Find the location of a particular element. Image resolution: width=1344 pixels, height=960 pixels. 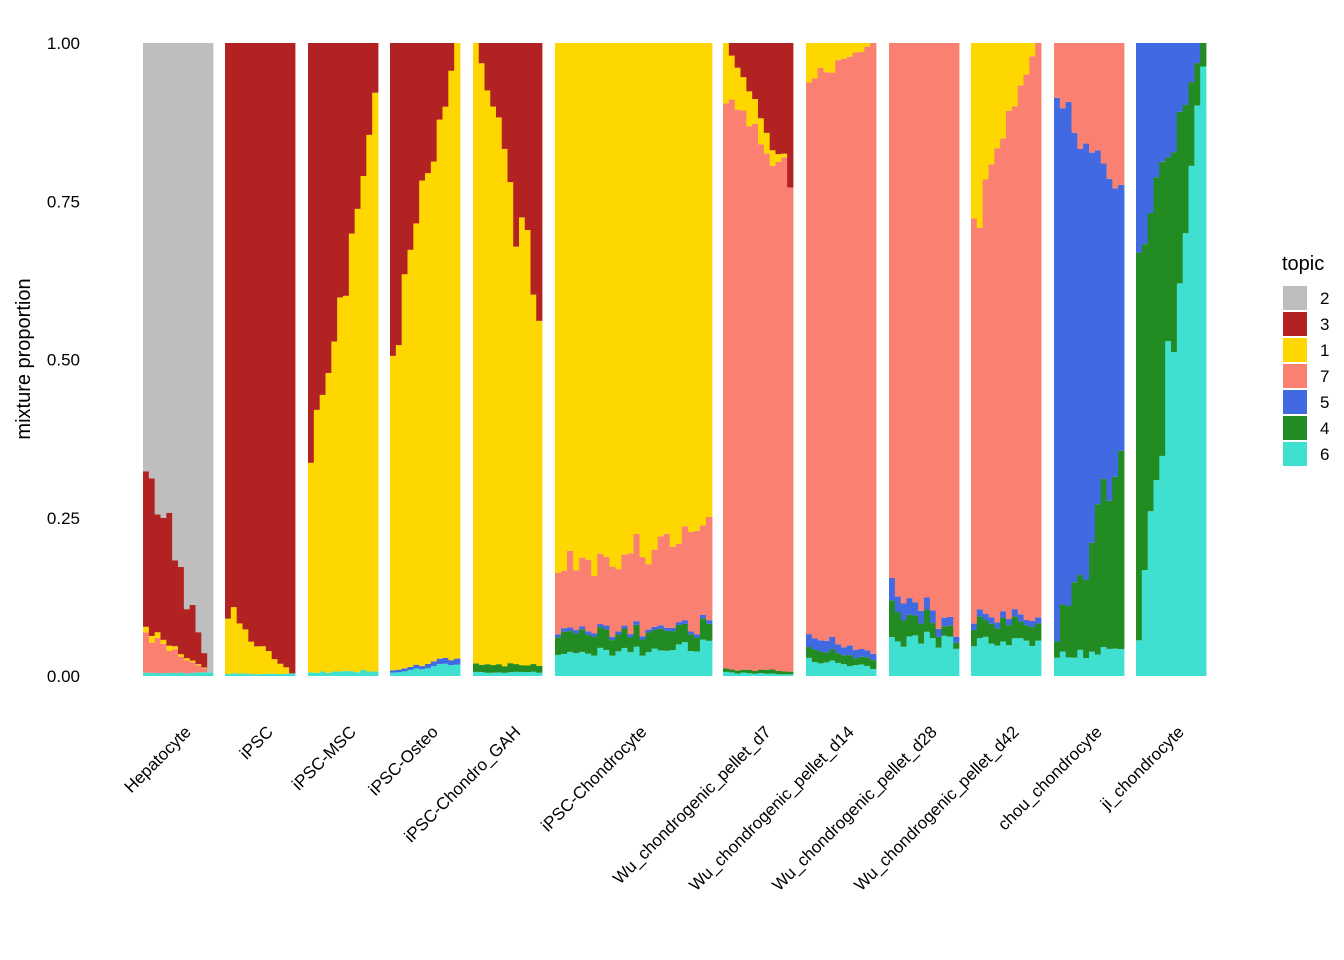

panel-Wu_chondrogenic_pellet_d14 is located at coordinates (841, 359).